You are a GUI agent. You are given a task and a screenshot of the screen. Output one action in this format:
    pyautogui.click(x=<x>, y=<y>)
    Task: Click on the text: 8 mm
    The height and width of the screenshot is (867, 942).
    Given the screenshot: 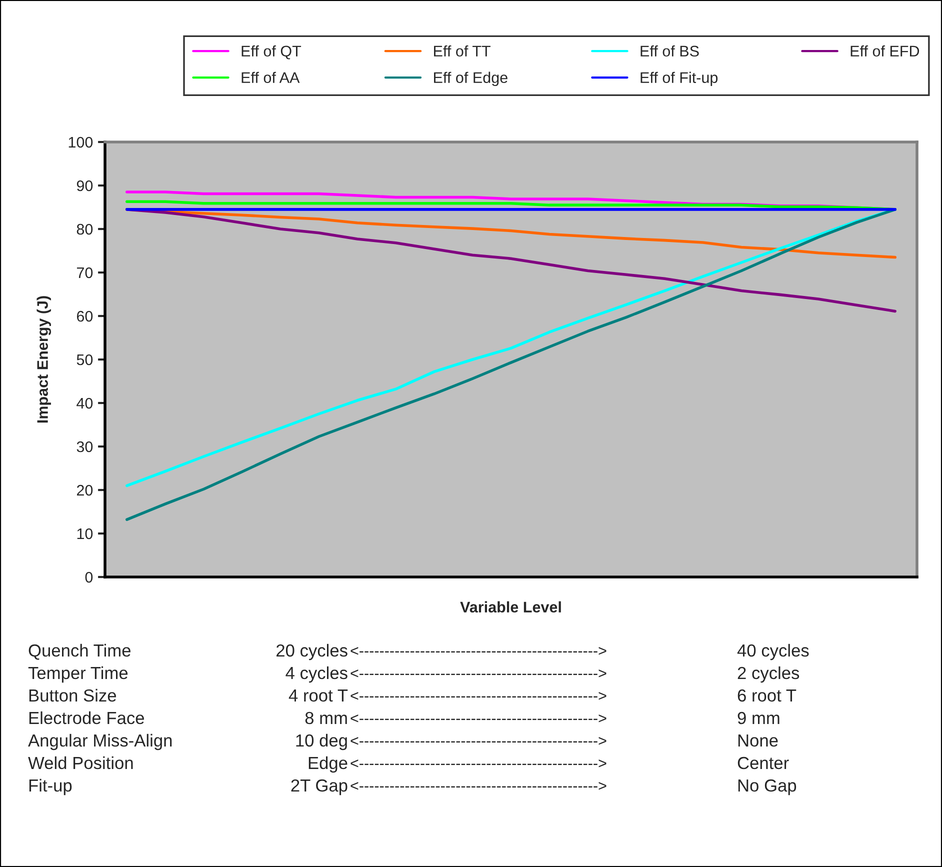 What is the action you would take?
    pyautogui.click(x=326, y=718)
    